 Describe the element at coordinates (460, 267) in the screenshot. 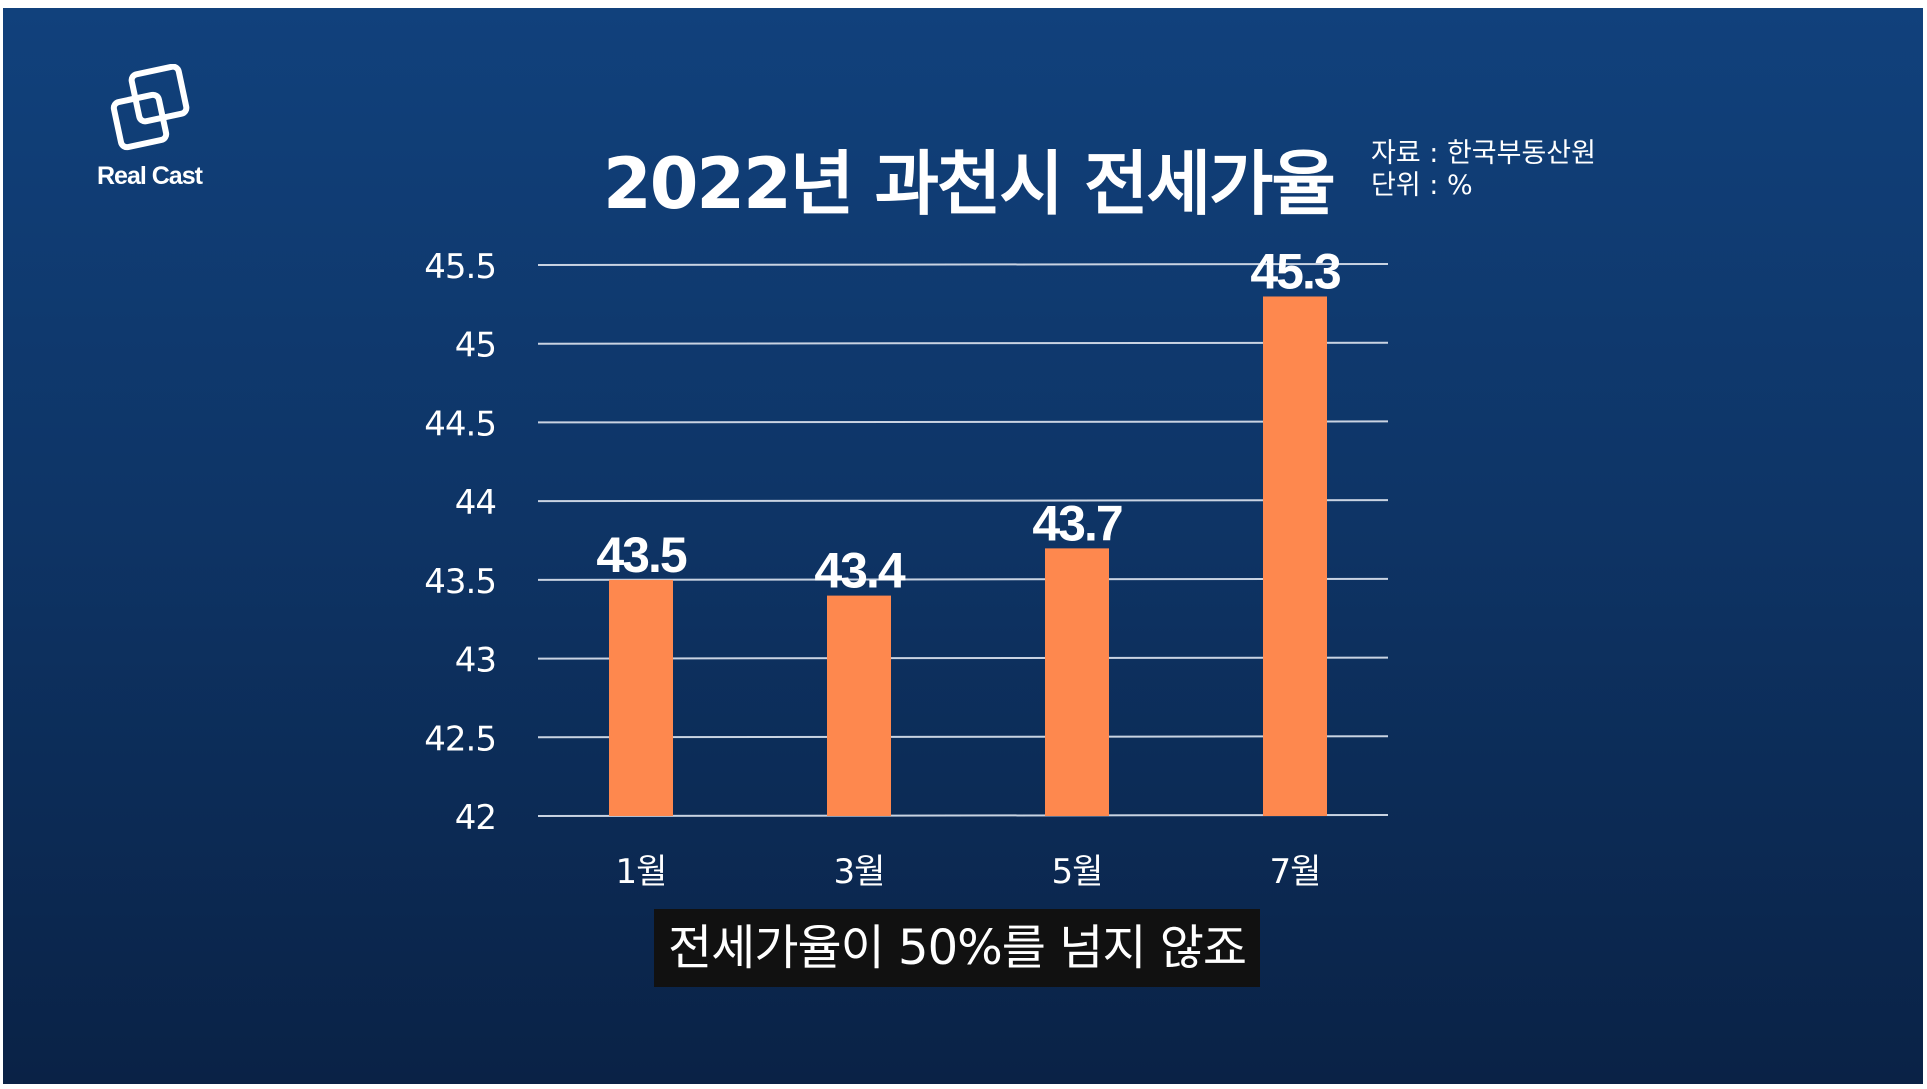

I see `y-tick-label: 45.5` at that location.